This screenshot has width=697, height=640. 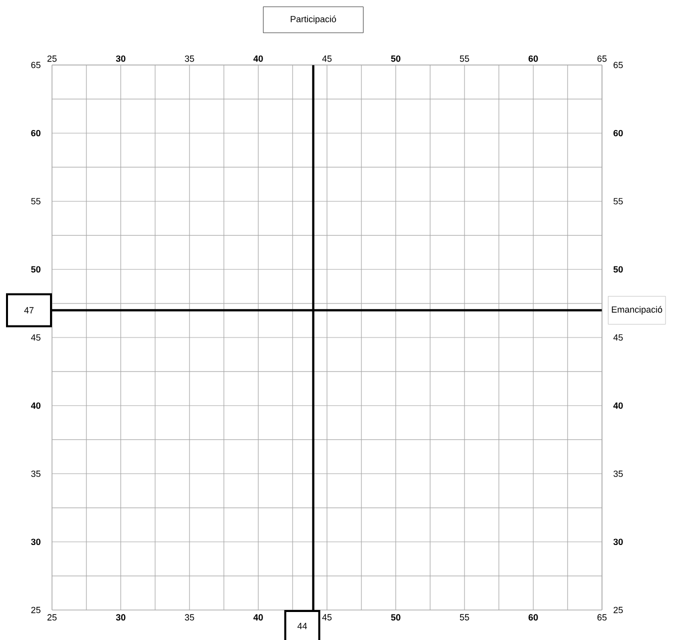 What do you see at coordinates (35, 65) in the screenshot?
I see `y-tick-label: 65` at bounding box center [35, 65].